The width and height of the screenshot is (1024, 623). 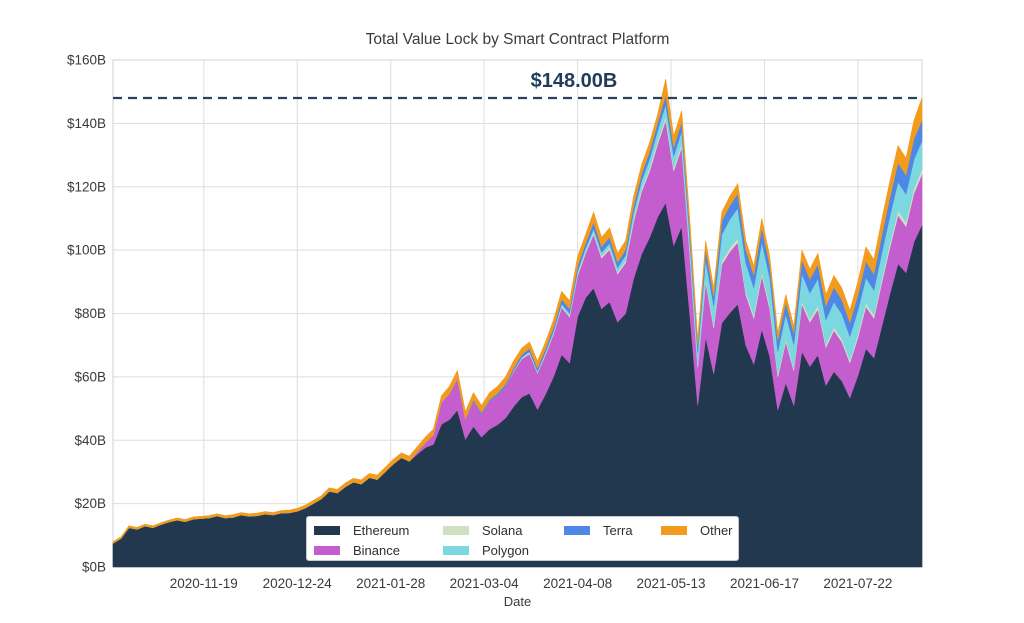 I want to click on y-tick-label: $40B, so click(x=90, y=440).